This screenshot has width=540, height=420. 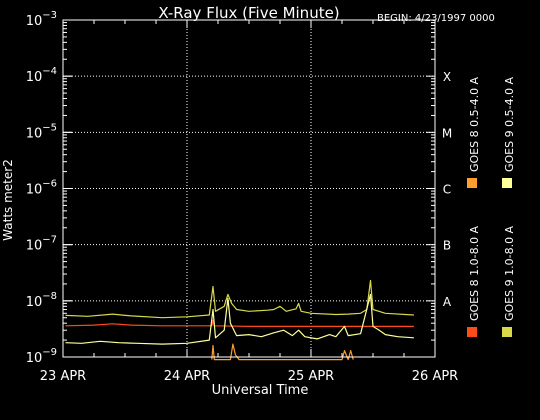 What do you see at coordinates (63, 376) in the screenshot?
I see `x-tick-label: 23 APR` at bounding box center [63, 376].